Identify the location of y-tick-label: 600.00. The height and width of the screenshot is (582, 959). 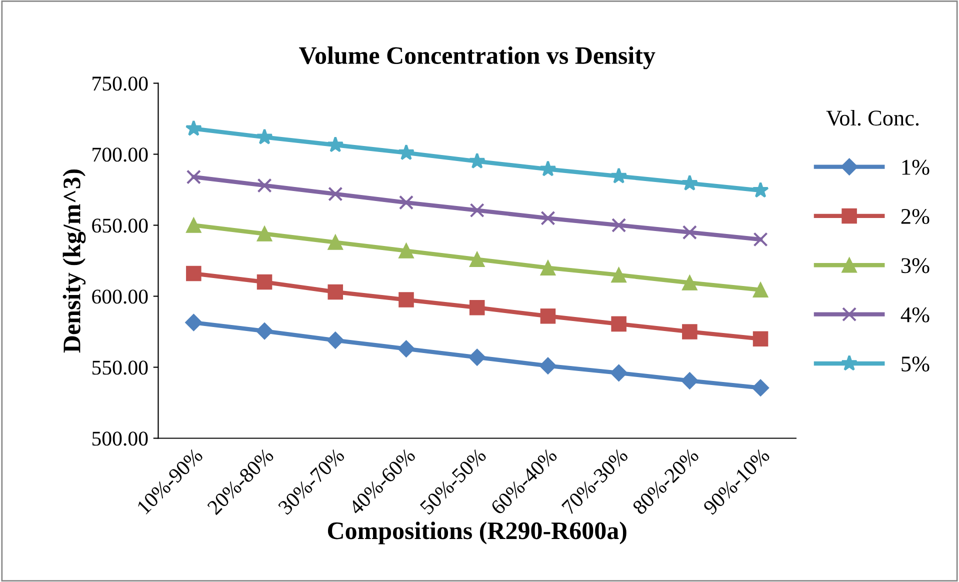
(120, 297).